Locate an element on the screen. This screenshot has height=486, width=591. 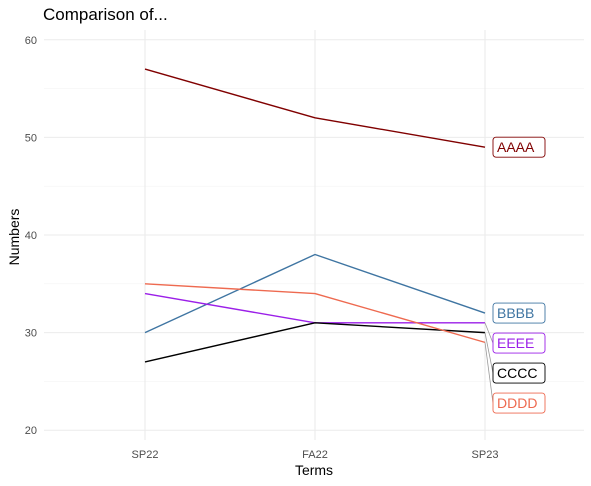
label-leader-dddd is located at coordinates (489, 373).